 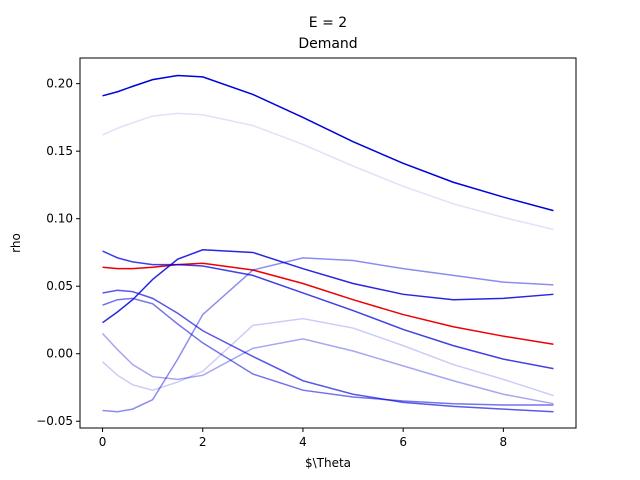 What do you see at coordinates (59, 151) in the screenshot?
I see `y-tick-label: 0.15` at bounding box center [59, 151].